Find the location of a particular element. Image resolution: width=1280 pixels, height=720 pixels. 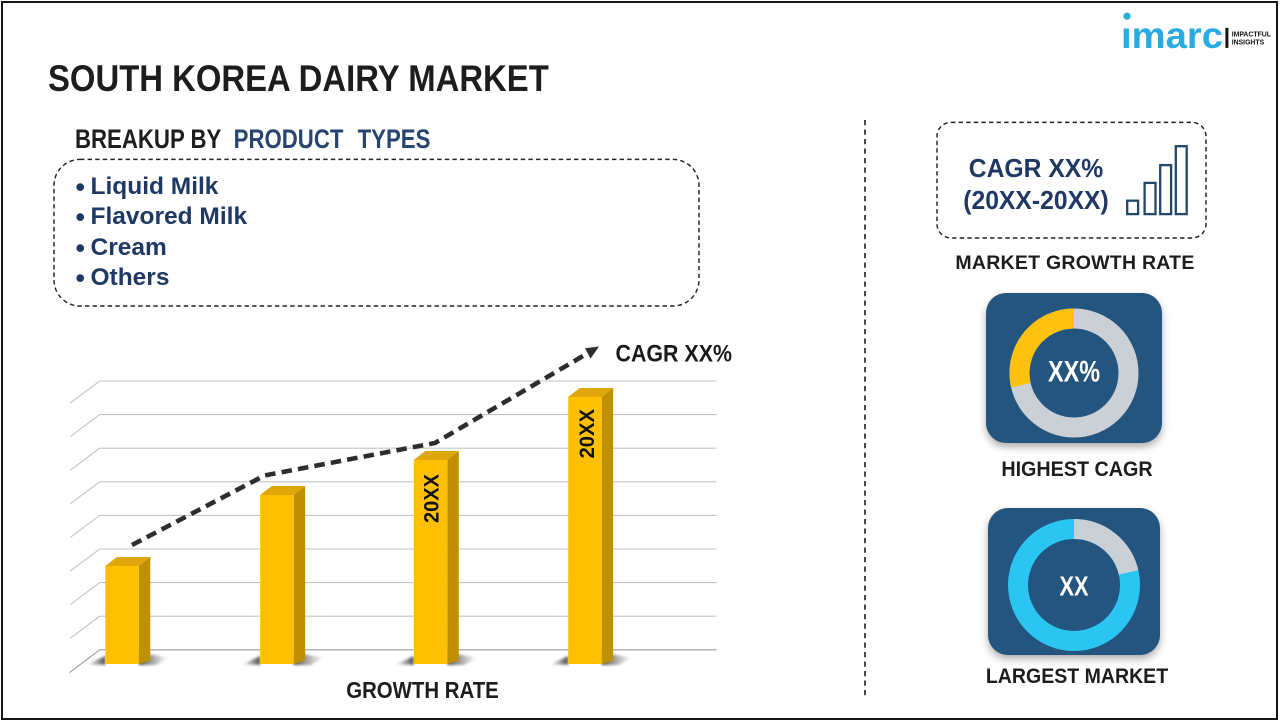

svg-text: XX is located at coordinates (1074, 586).